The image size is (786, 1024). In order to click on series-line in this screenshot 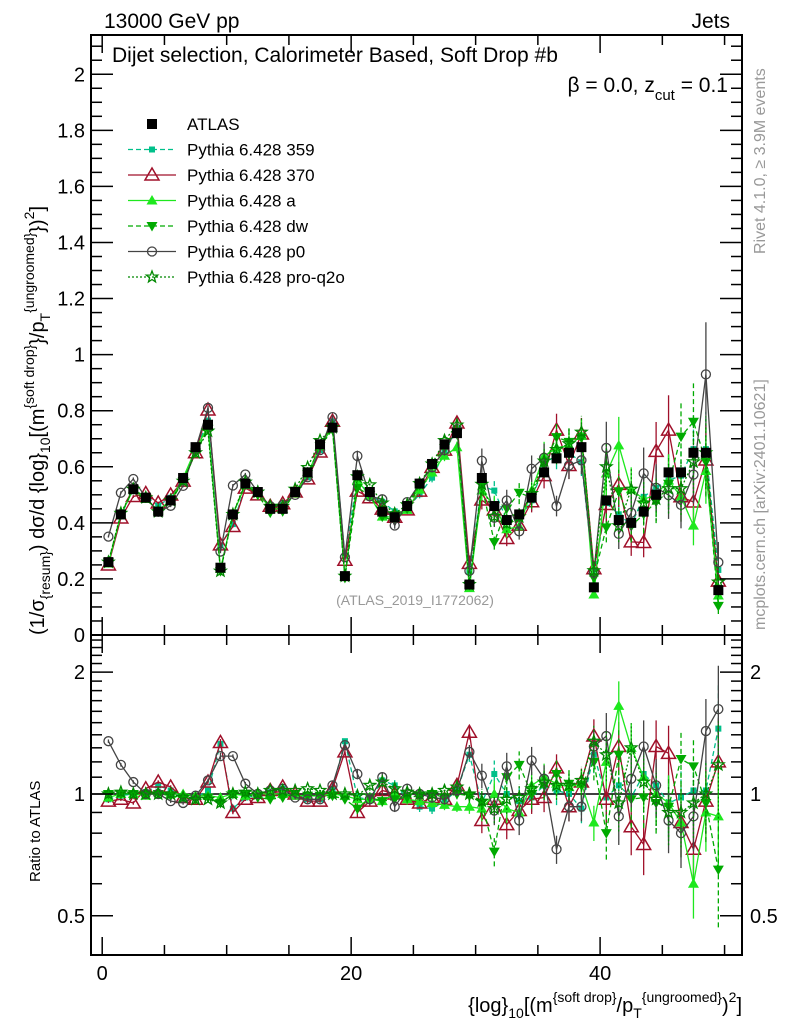, I will do `click(413, 510)`.